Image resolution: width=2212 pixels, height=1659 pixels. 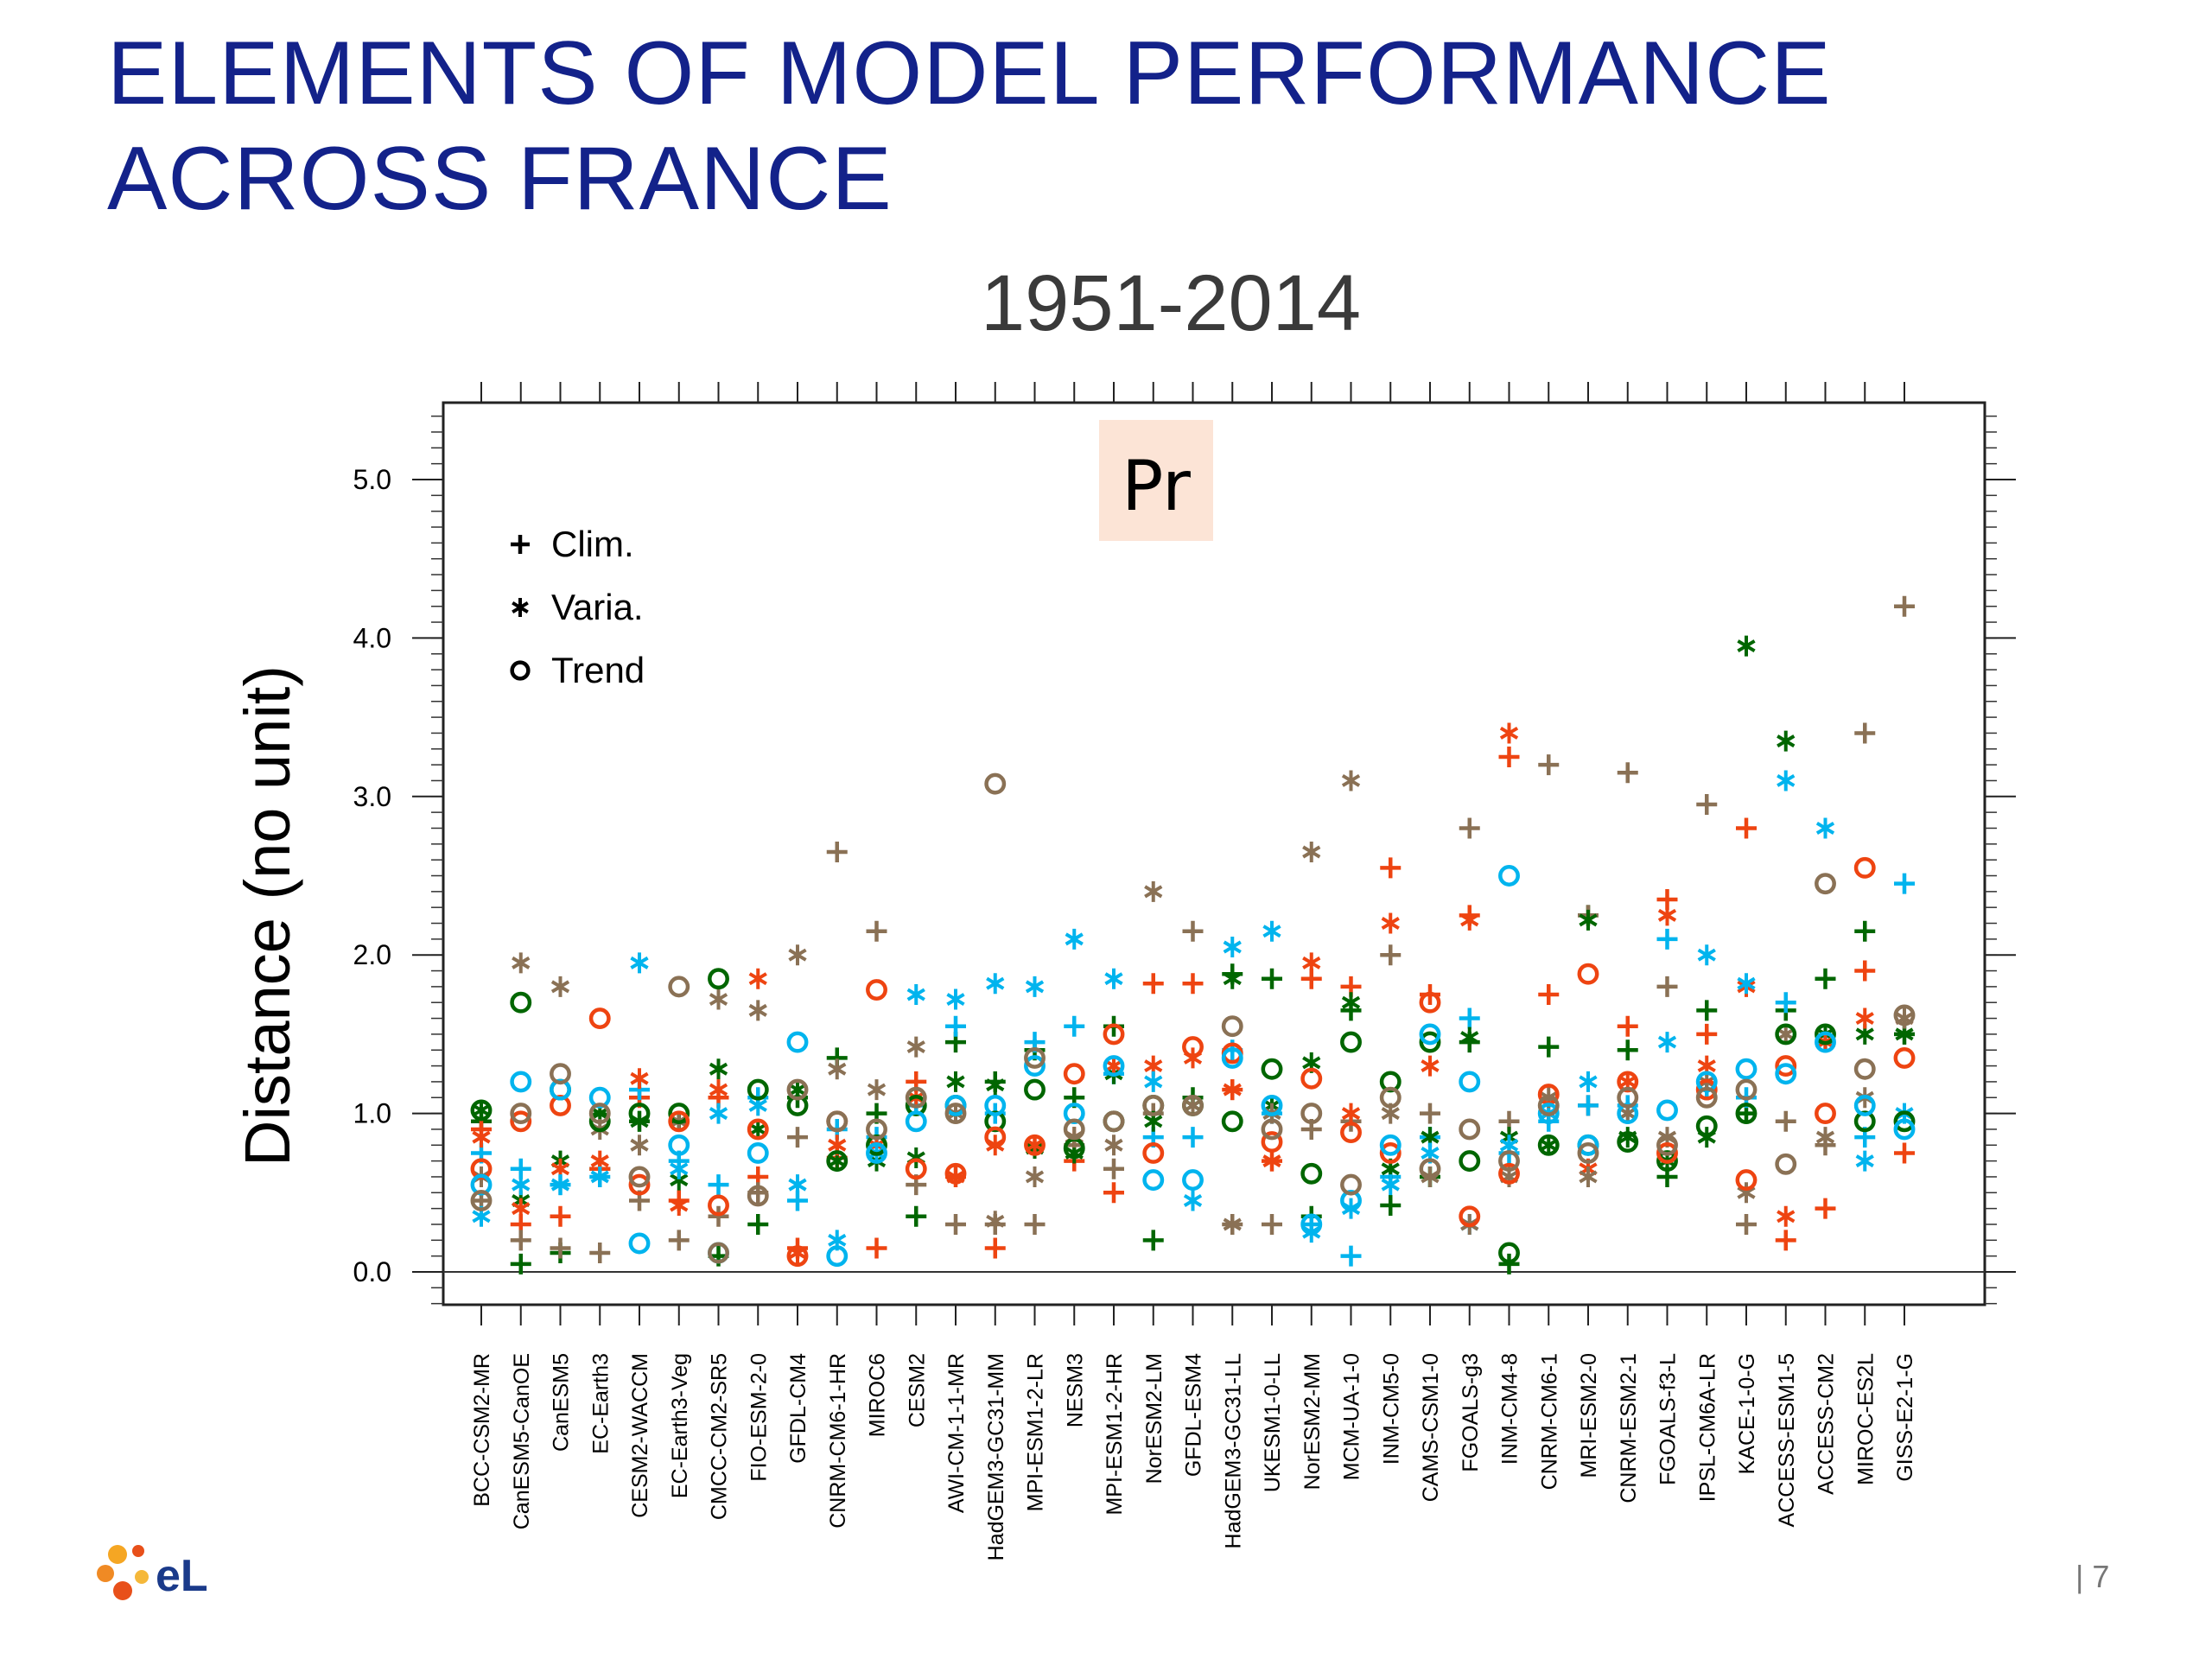 I want to click on x-tick-label: MPI-ESM1-2-LR, so click(x=1036, y=1432).